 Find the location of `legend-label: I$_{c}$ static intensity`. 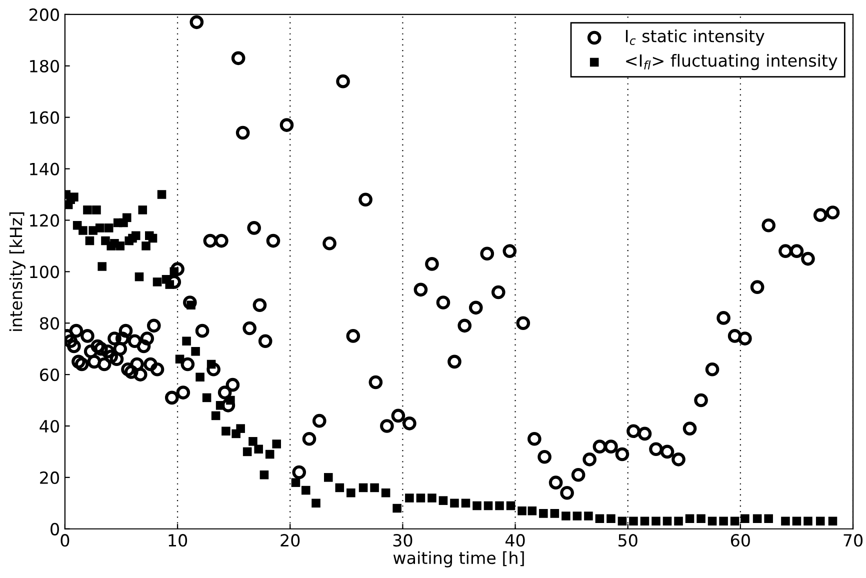

legend-label: I$_{c}$ static intensity is located at coordinates (695, 37).